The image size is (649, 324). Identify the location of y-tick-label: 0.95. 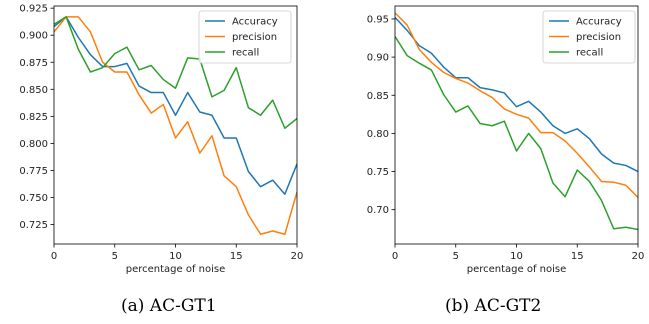
(378, 19).